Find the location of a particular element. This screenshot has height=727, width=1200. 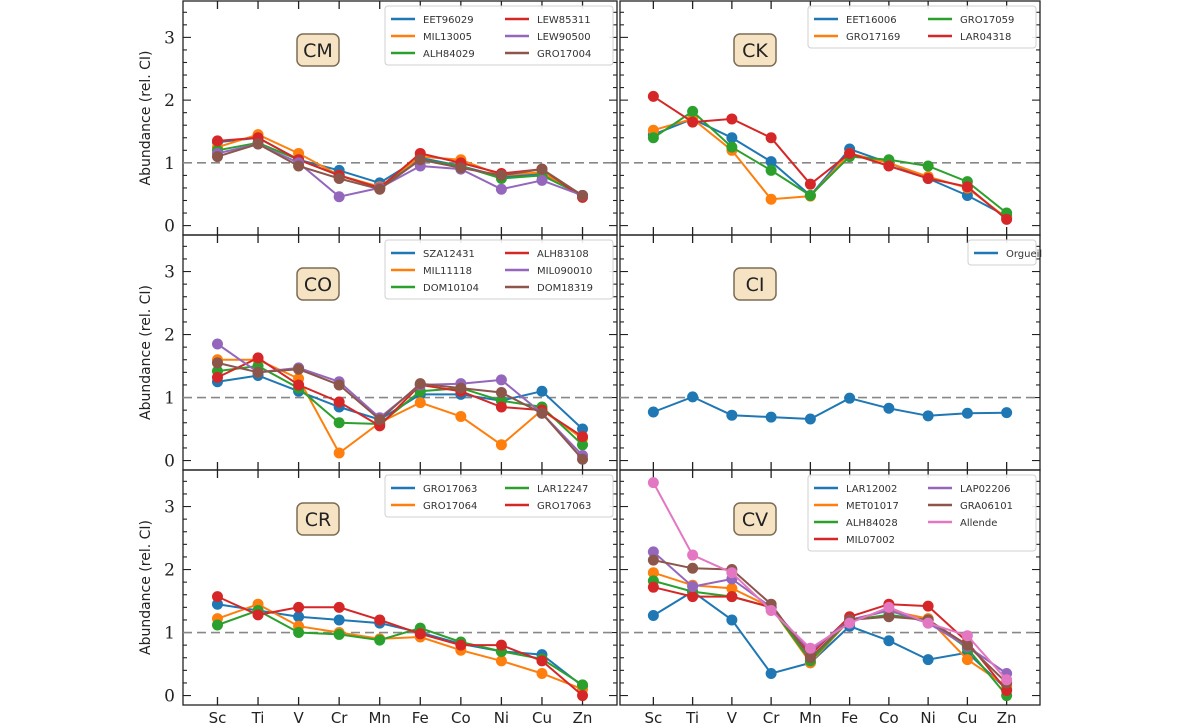

series-alh84029 is located at coordinates (400, 169).